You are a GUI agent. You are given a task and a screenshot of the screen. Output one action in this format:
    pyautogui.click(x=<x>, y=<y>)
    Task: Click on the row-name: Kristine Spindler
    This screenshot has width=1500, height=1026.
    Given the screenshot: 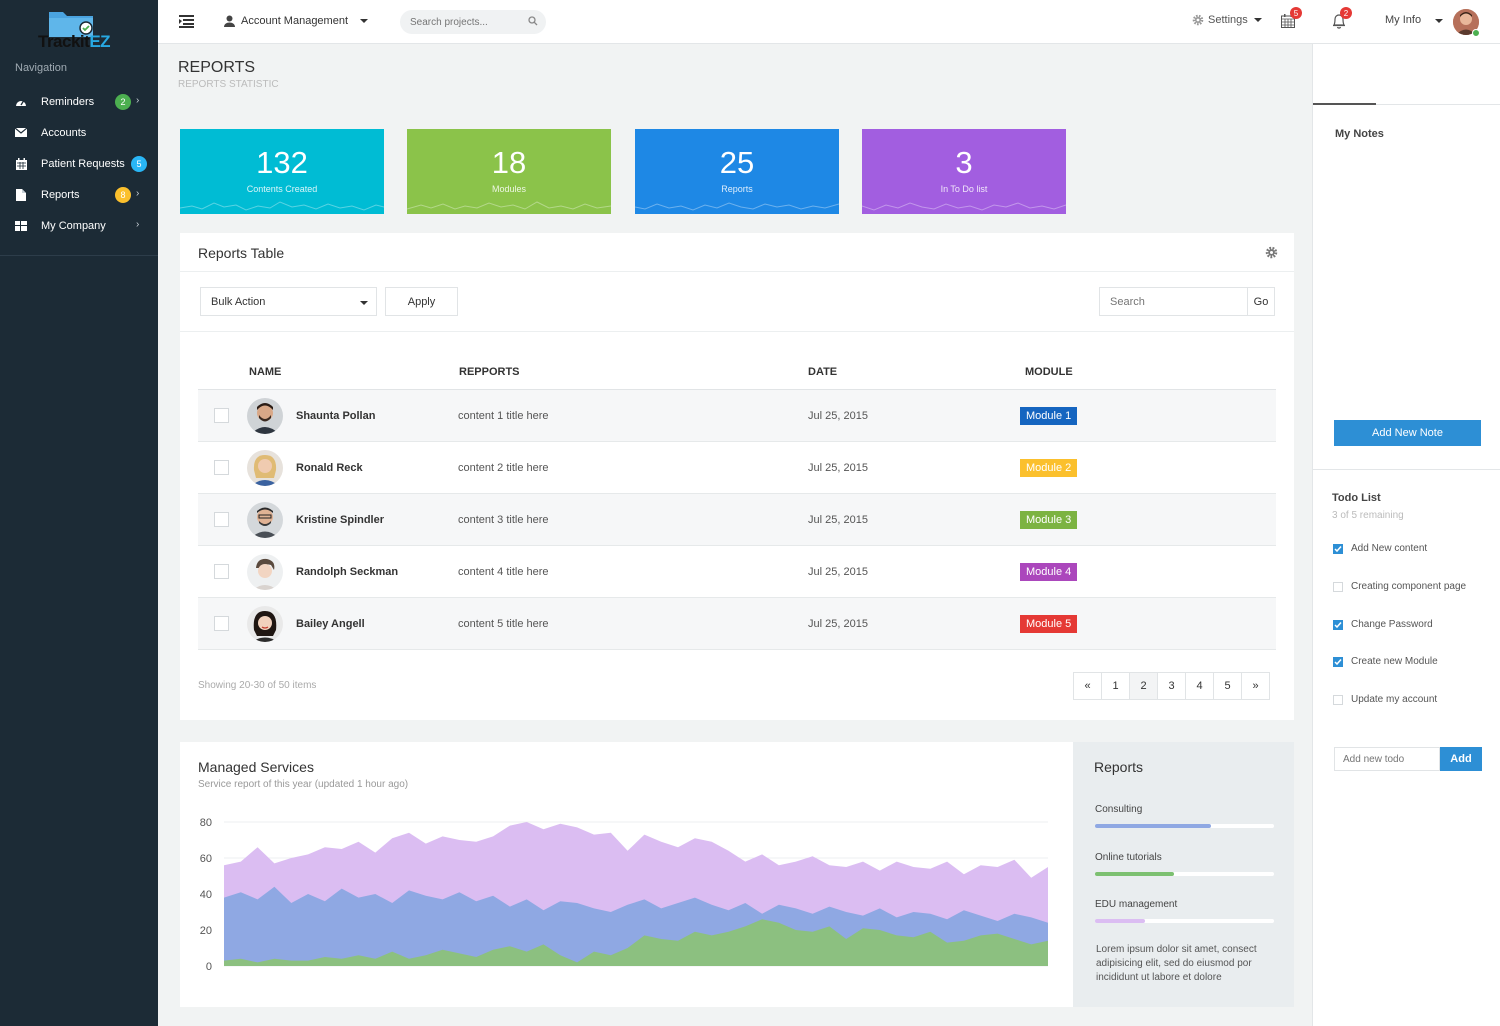 What is the action you would take?
    pyautogui.click(x=340, y=520)
    